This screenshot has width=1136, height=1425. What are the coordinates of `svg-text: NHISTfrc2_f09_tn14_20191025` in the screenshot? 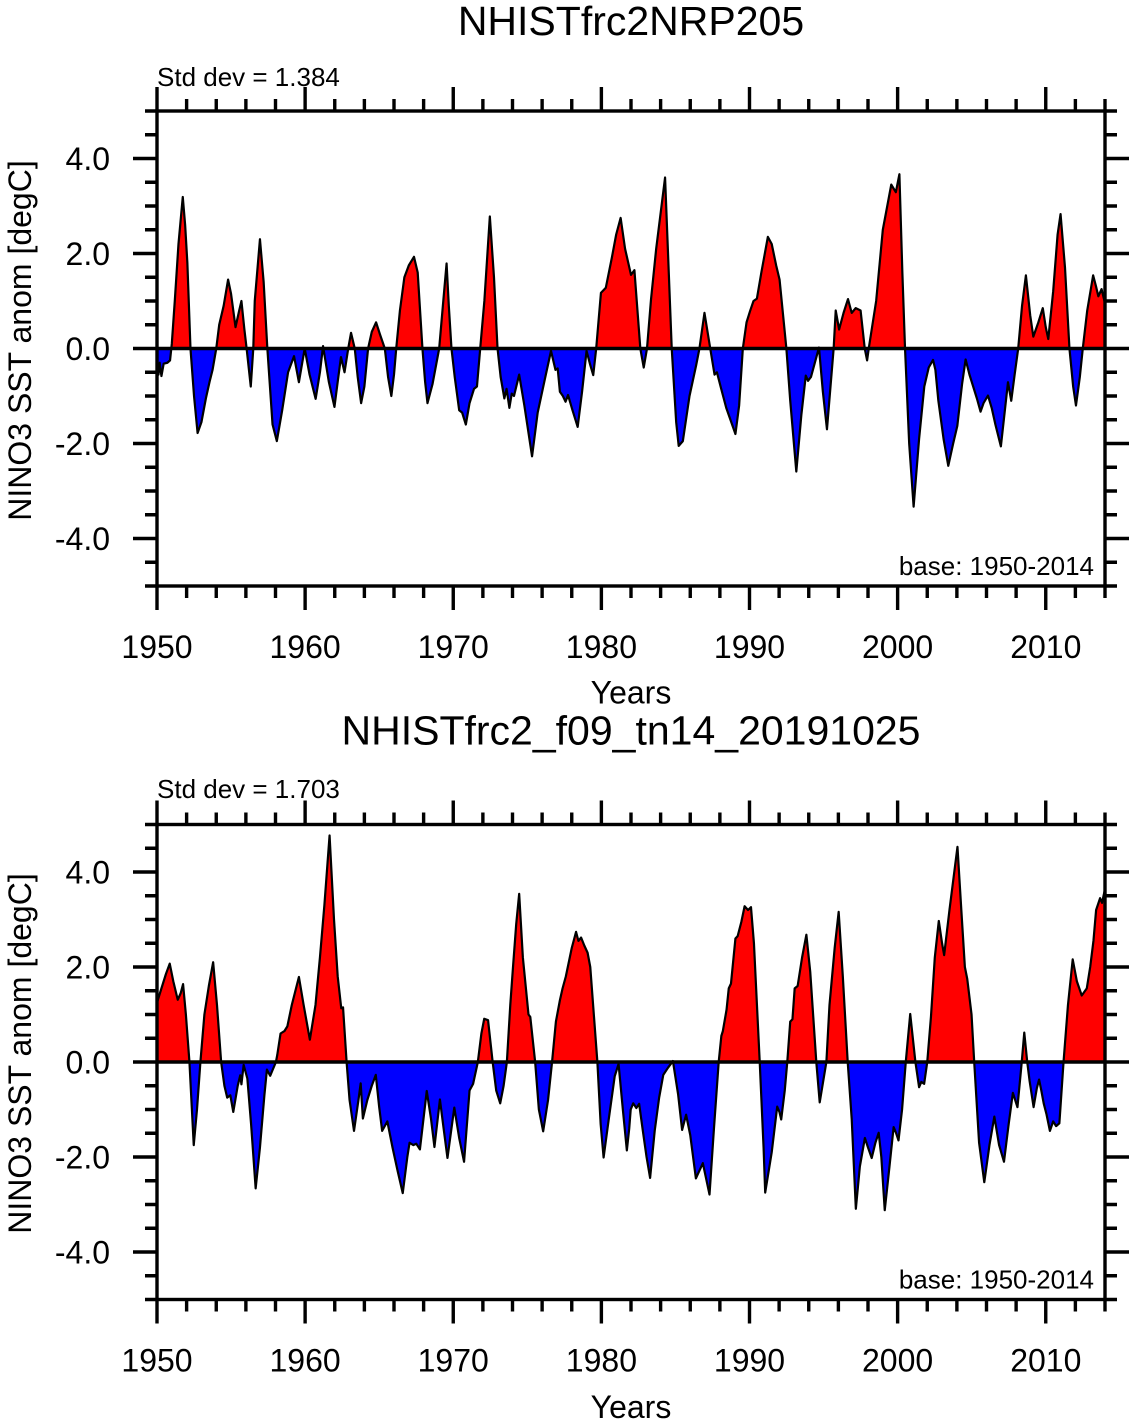 It's located at (631, 731).